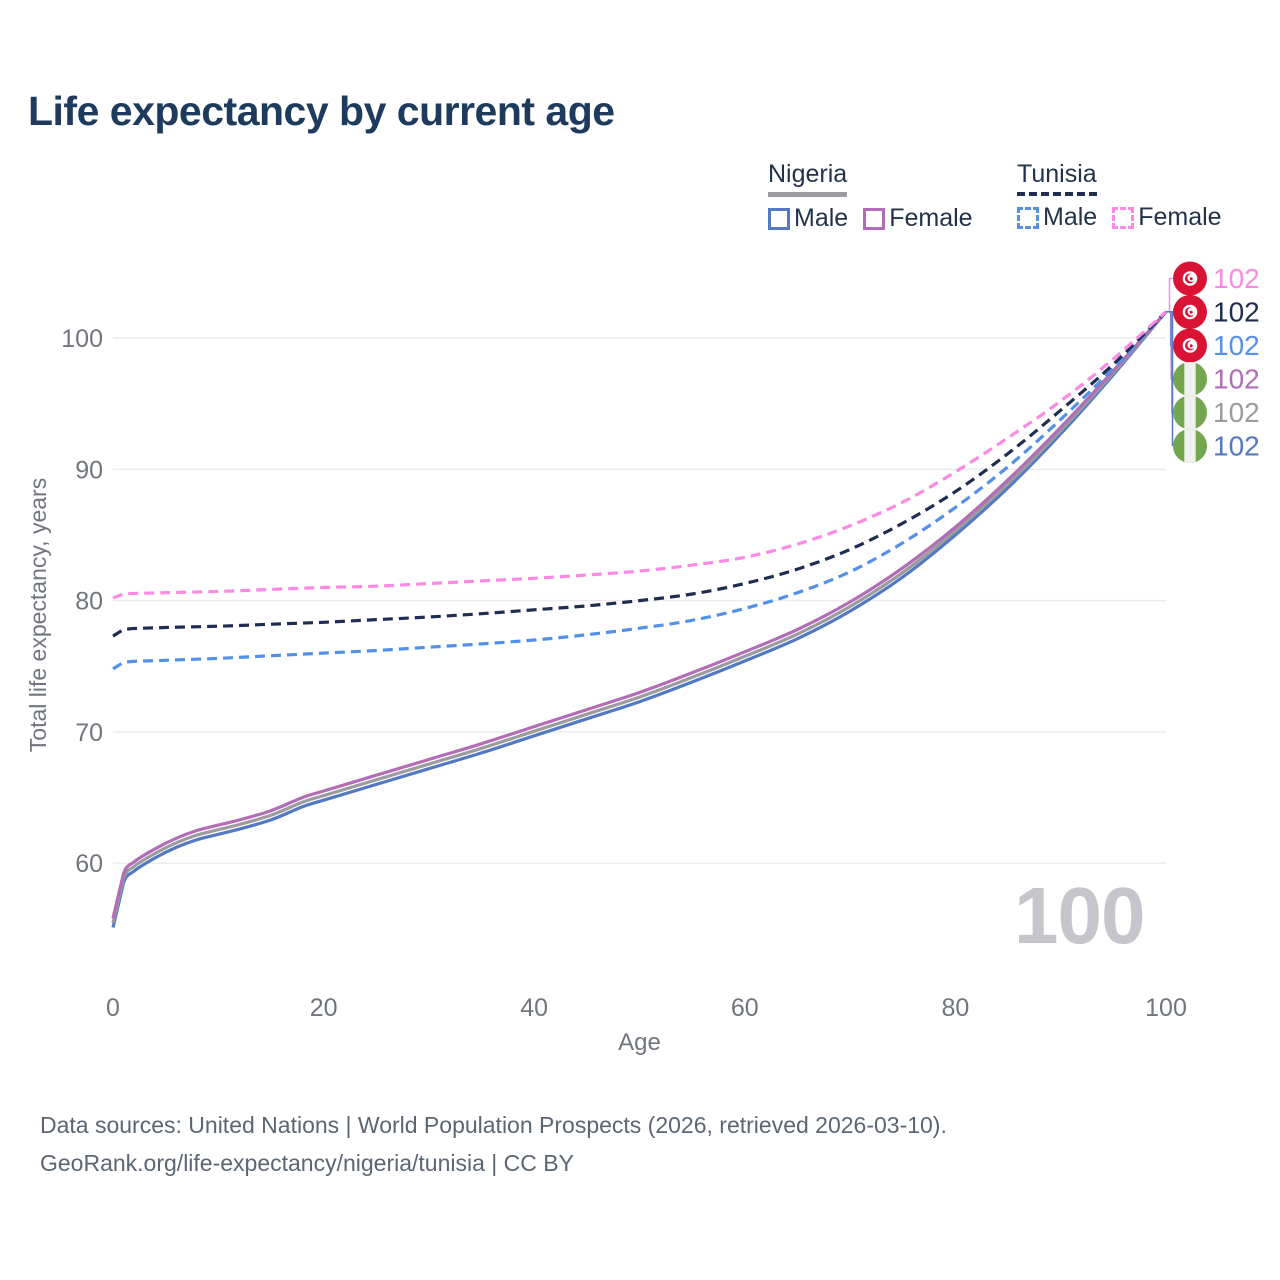 The height and width of the screenshot is (1280, 1280). I want to click on y-tick-label-100: 100, so click(82, 339).